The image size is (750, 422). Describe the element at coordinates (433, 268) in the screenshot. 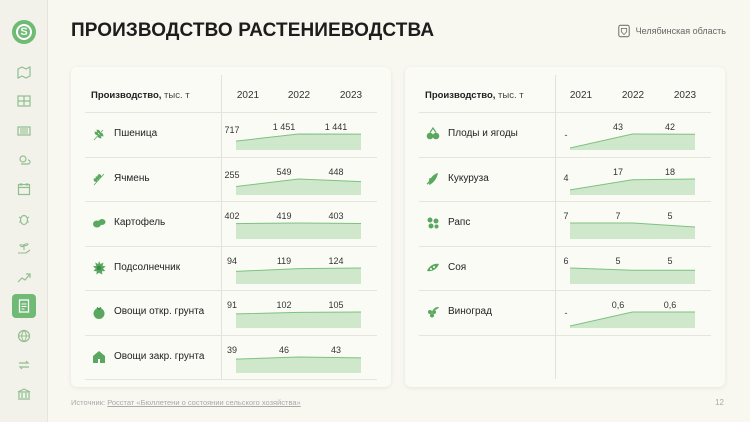

I see `soy-icon` at that location.